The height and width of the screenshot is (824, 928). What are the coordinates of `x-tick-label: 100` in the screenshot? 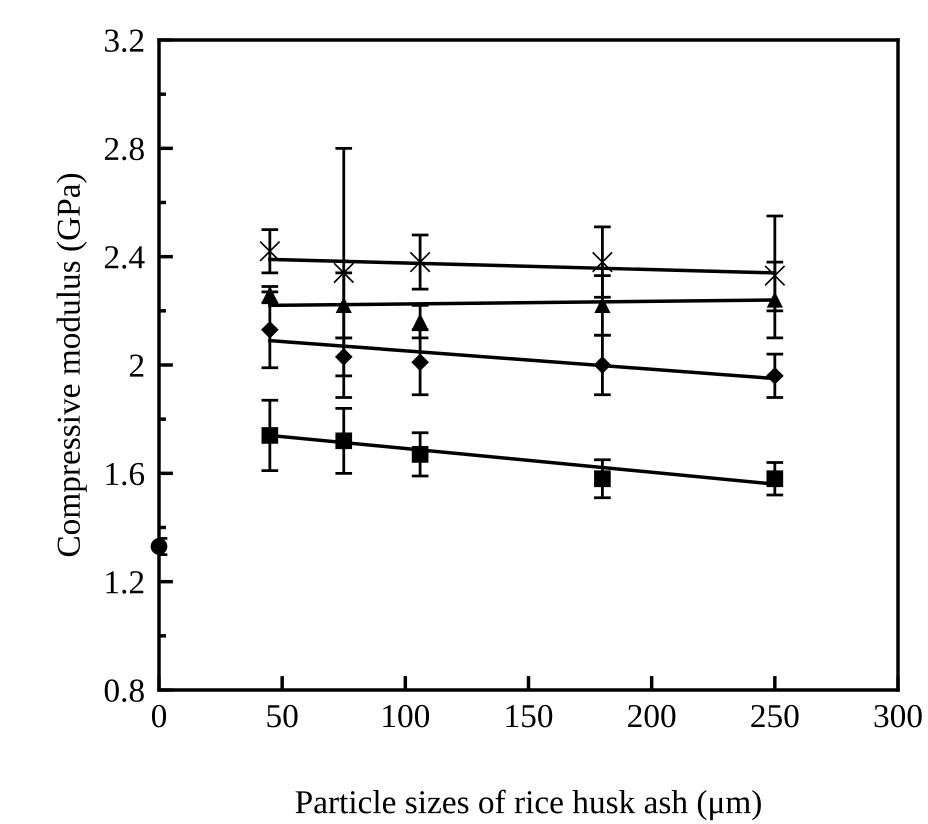 It's located at (406, 716).